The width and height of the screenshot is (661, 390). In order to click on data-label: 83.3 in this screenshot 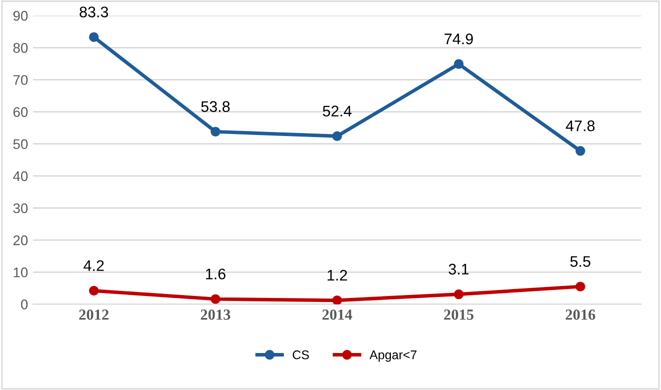, I will do `click(94, 12)`.